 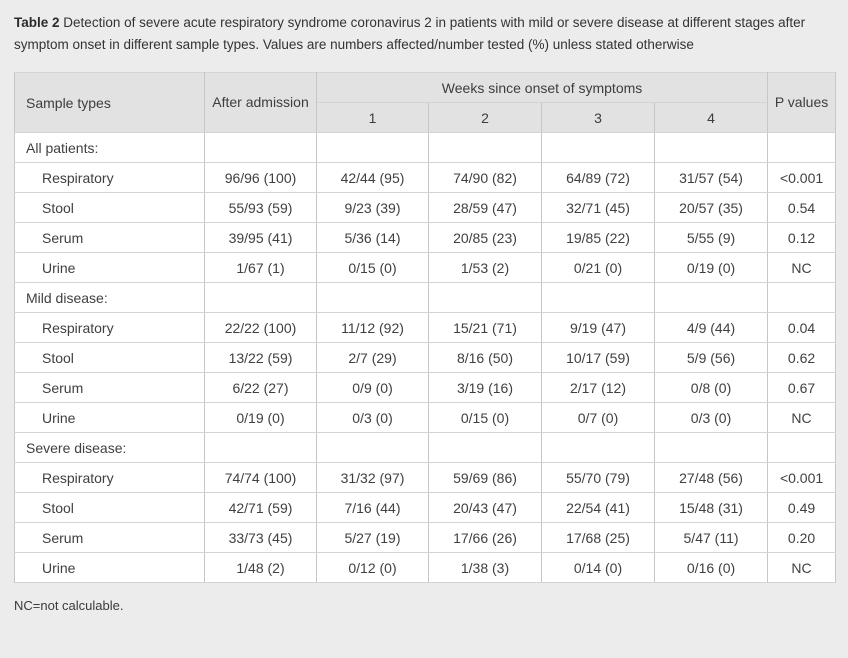 I want to click on week1-cell: 31/32 (97), so click(x=372, y=477).